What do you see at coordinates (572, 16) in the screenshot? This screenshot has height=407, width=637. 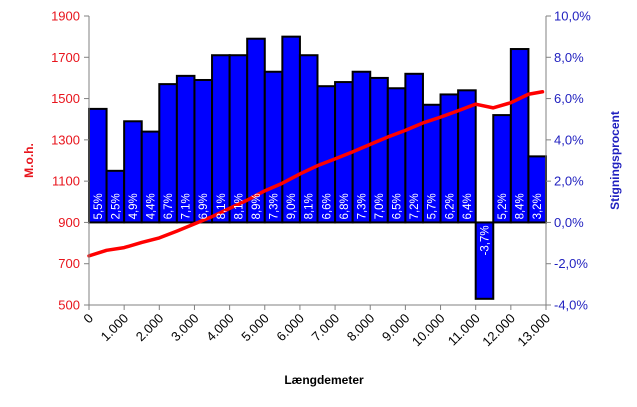 I see `right-tick-label: 10,0%` at bounding box center [572, 16].